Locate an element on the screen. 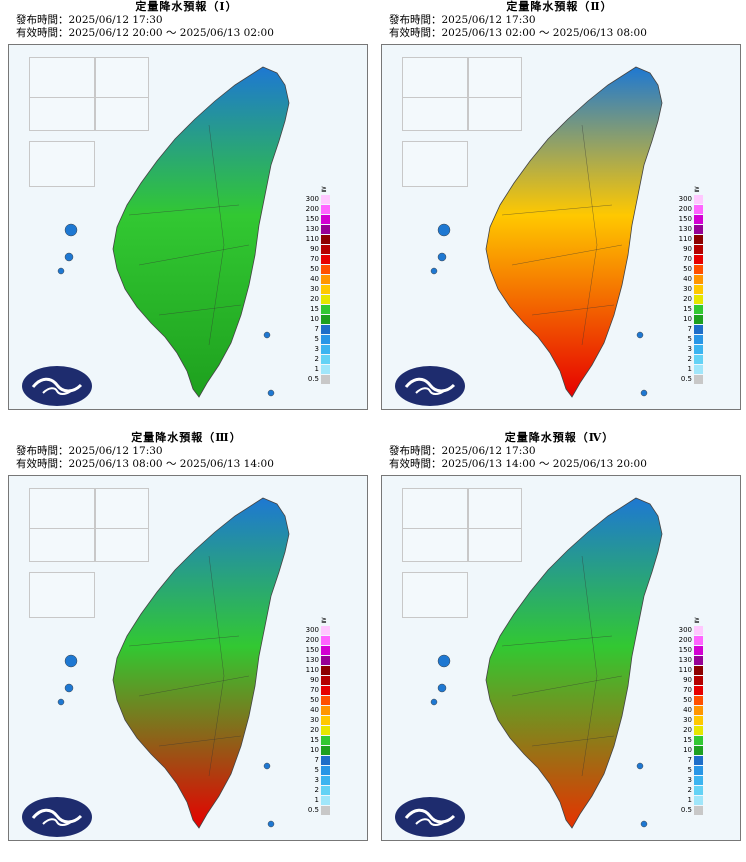 Image resolution: width=746 pixels, height=862 pixels. legend-label: 10 is located at coordinates (687, 750).